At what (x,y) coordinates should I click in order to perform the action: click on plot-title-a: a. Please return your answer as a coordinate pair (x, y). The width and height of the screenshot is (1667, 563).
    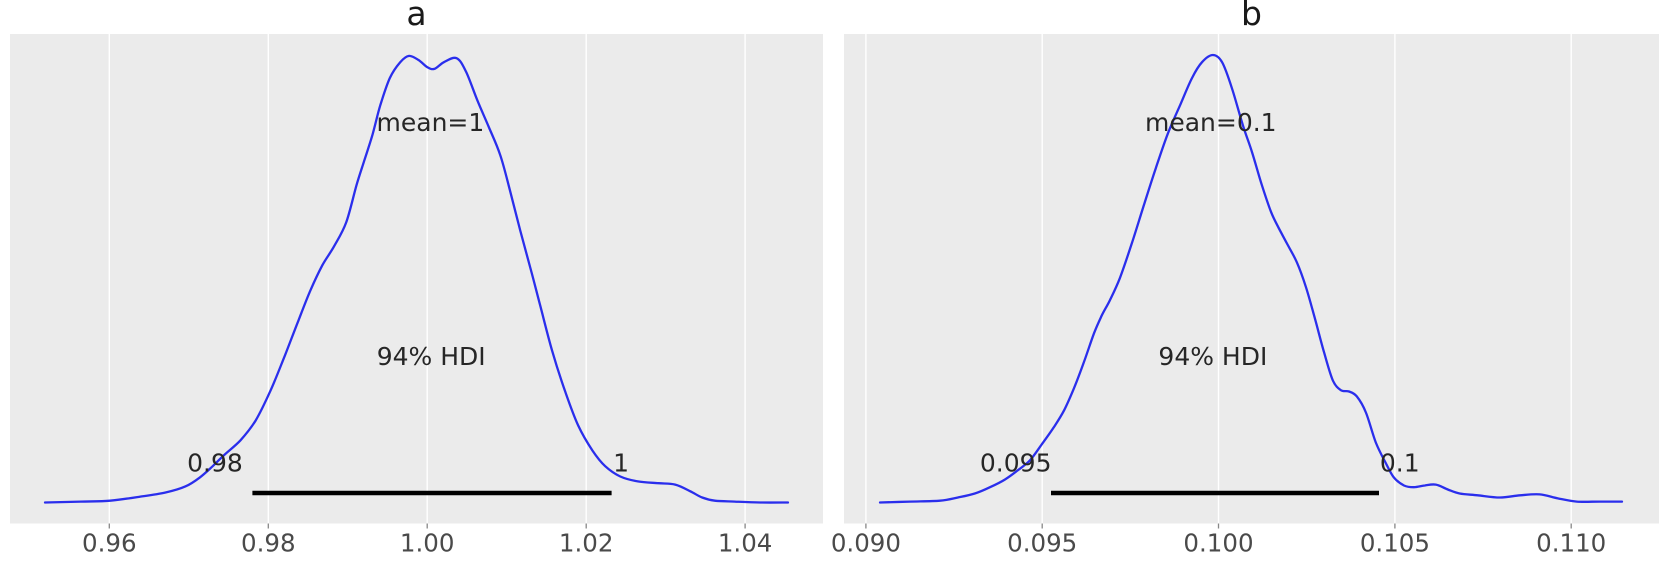
    Looking at the image, I should click on (416, 16).